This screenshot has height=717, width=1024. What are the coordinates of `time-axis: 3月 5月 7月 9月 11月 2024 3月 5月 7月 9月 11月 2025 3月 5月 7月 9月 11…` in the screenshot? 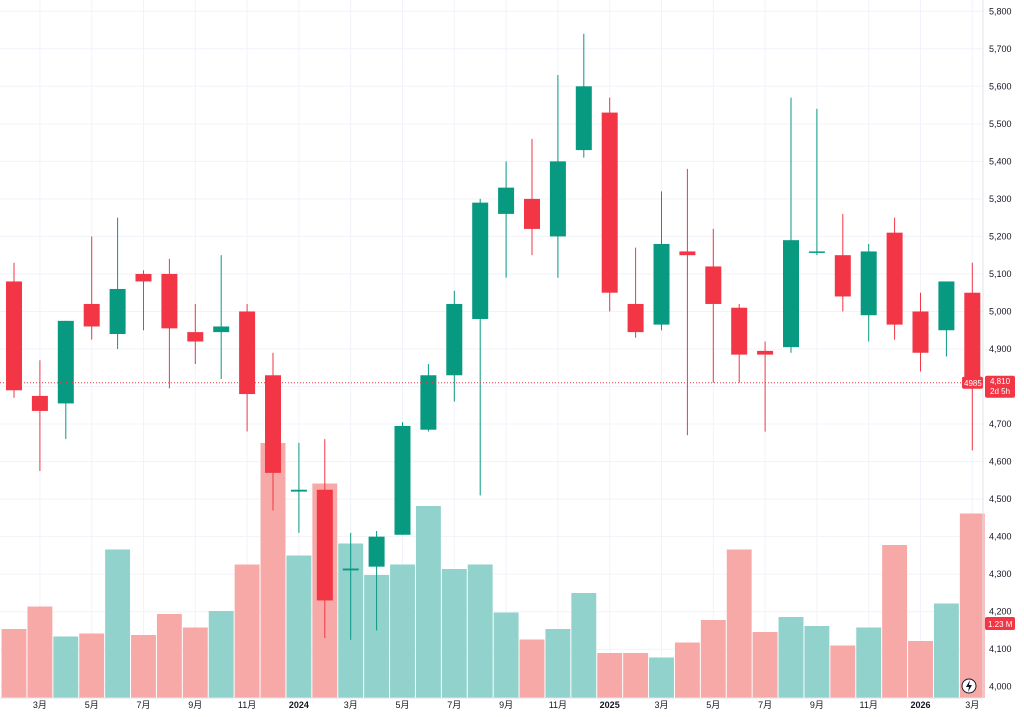 It's located at (506, 705).